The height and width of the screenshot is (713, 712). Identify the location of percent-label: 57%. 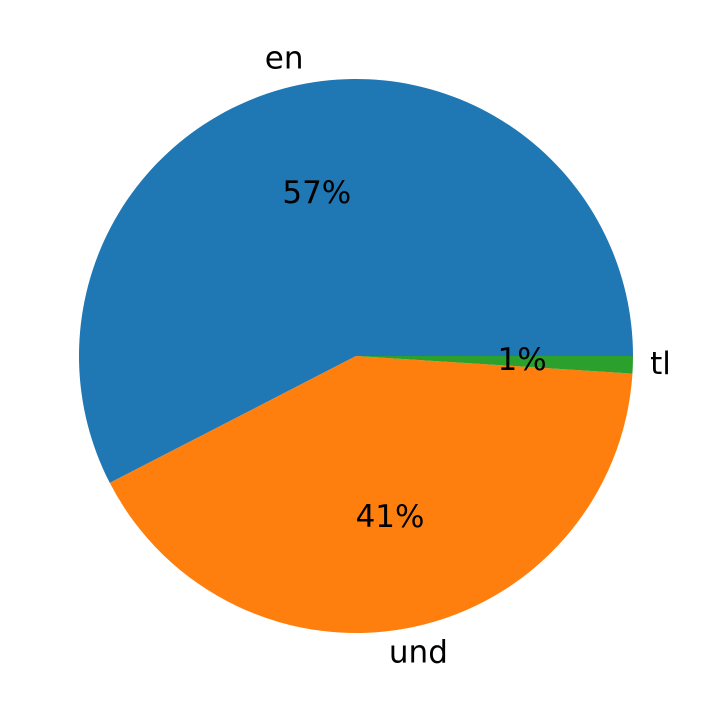
(316, 193).